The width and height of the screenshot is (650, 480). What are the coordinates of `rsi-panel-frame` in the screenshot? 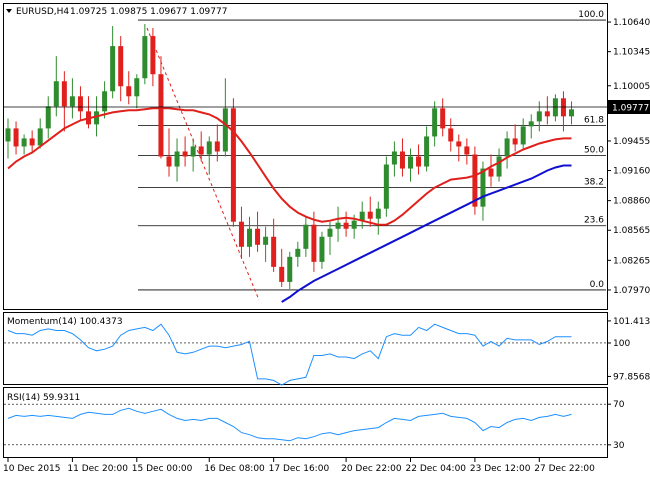 It's located at (305, 422).